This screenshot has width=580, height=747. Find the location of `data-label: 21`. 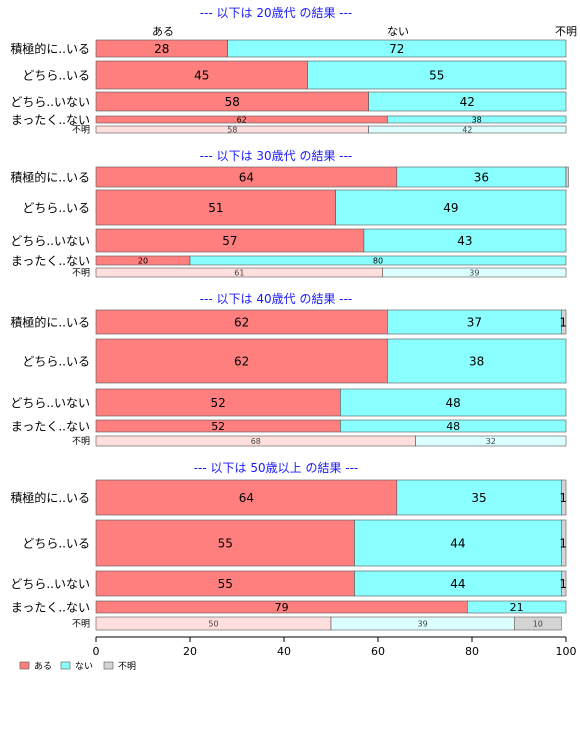

data-label: 21 is located at coordinates (517, 607).